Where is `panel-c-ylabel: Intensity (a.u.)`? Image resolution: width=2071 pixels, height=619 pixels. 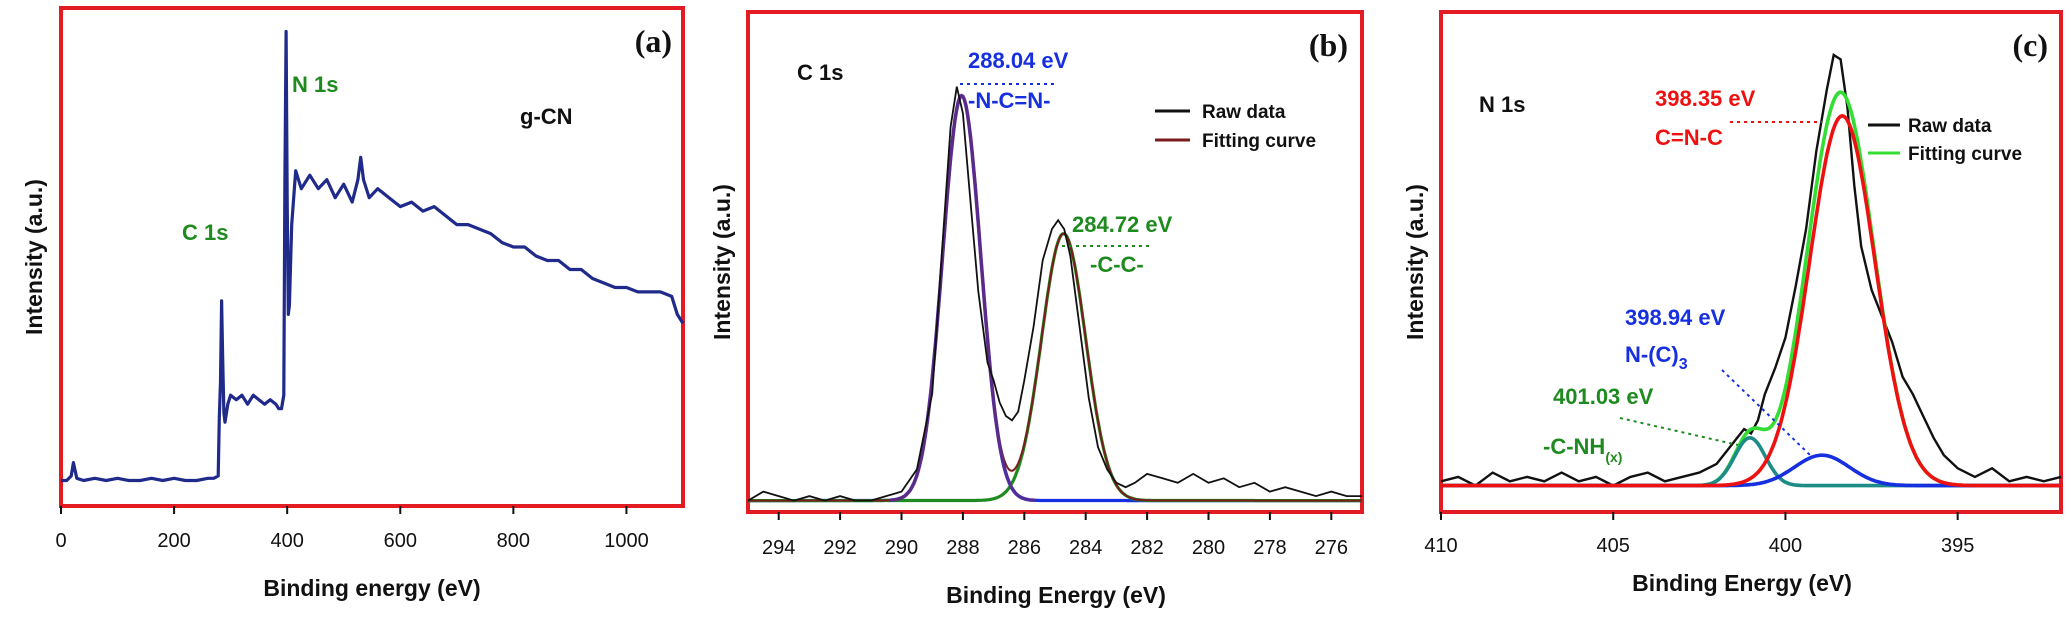
panel-c-ylabel: Intensity (a.u.) is located at coordinates (1415, 262).